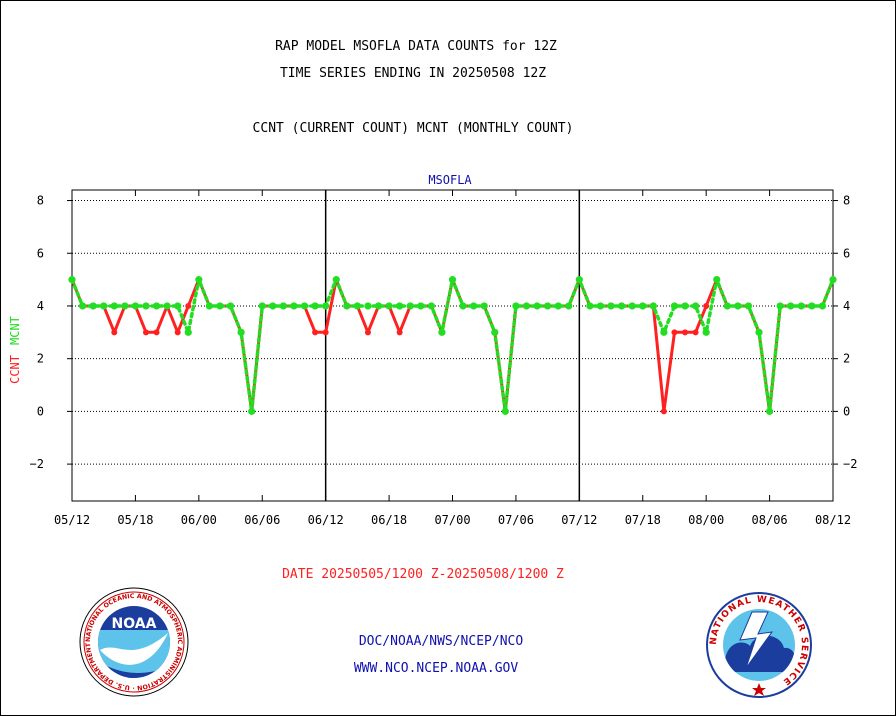 The width and height of the screenshot is (896, 716). Describe the element at coordinates (40, 359) in the screenshot. I see `y-tick-label-left: 2` at that location.